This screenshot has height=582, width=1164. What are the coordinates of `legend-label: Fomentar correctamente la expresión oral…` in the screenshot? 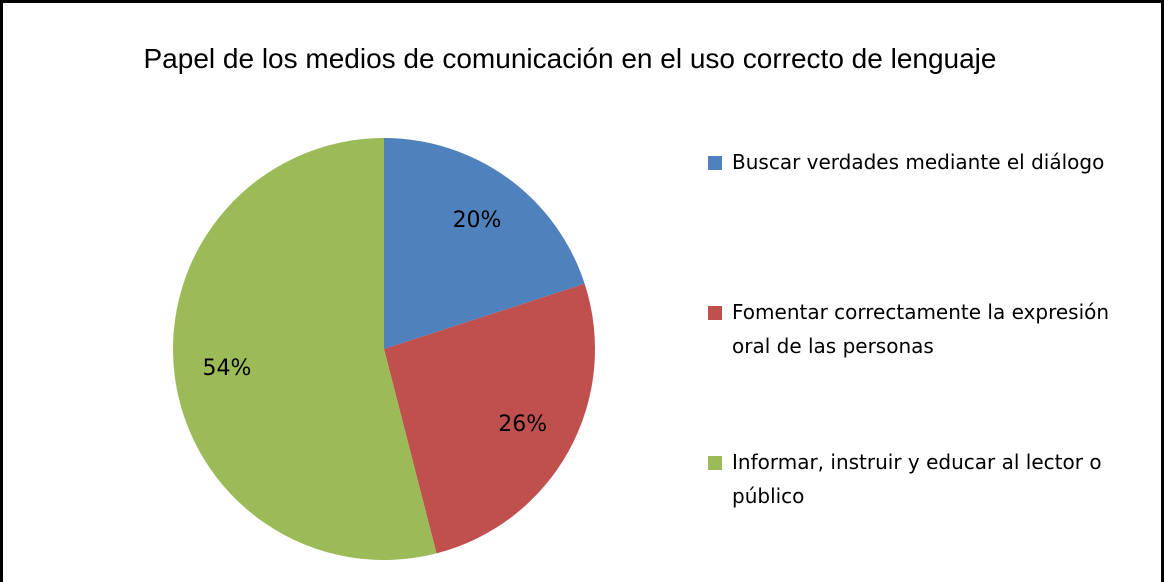 It's located at (921, 329).